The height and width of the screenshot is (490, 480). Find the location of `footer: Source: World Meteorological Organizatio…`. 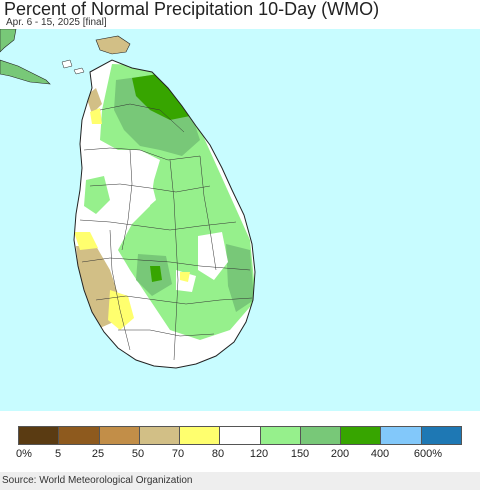

footer: Source: World Meteorological Organizatio… is located at coordinates (240, 481).